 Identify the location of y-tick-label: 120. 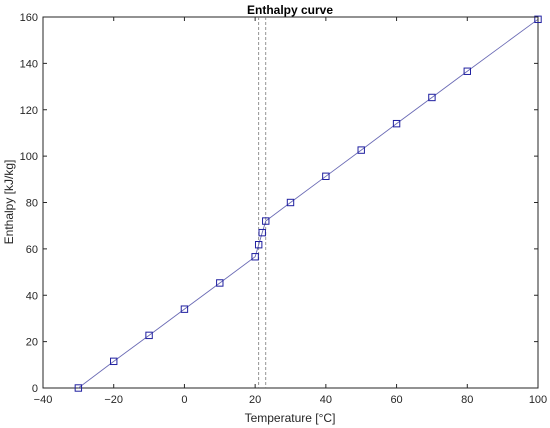
(29, 111).